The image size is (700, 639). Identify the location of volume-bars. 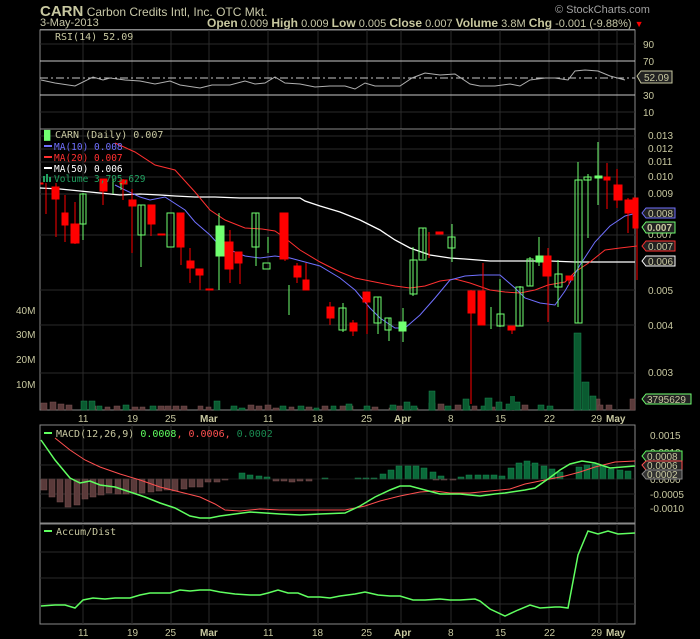
(338, 371).